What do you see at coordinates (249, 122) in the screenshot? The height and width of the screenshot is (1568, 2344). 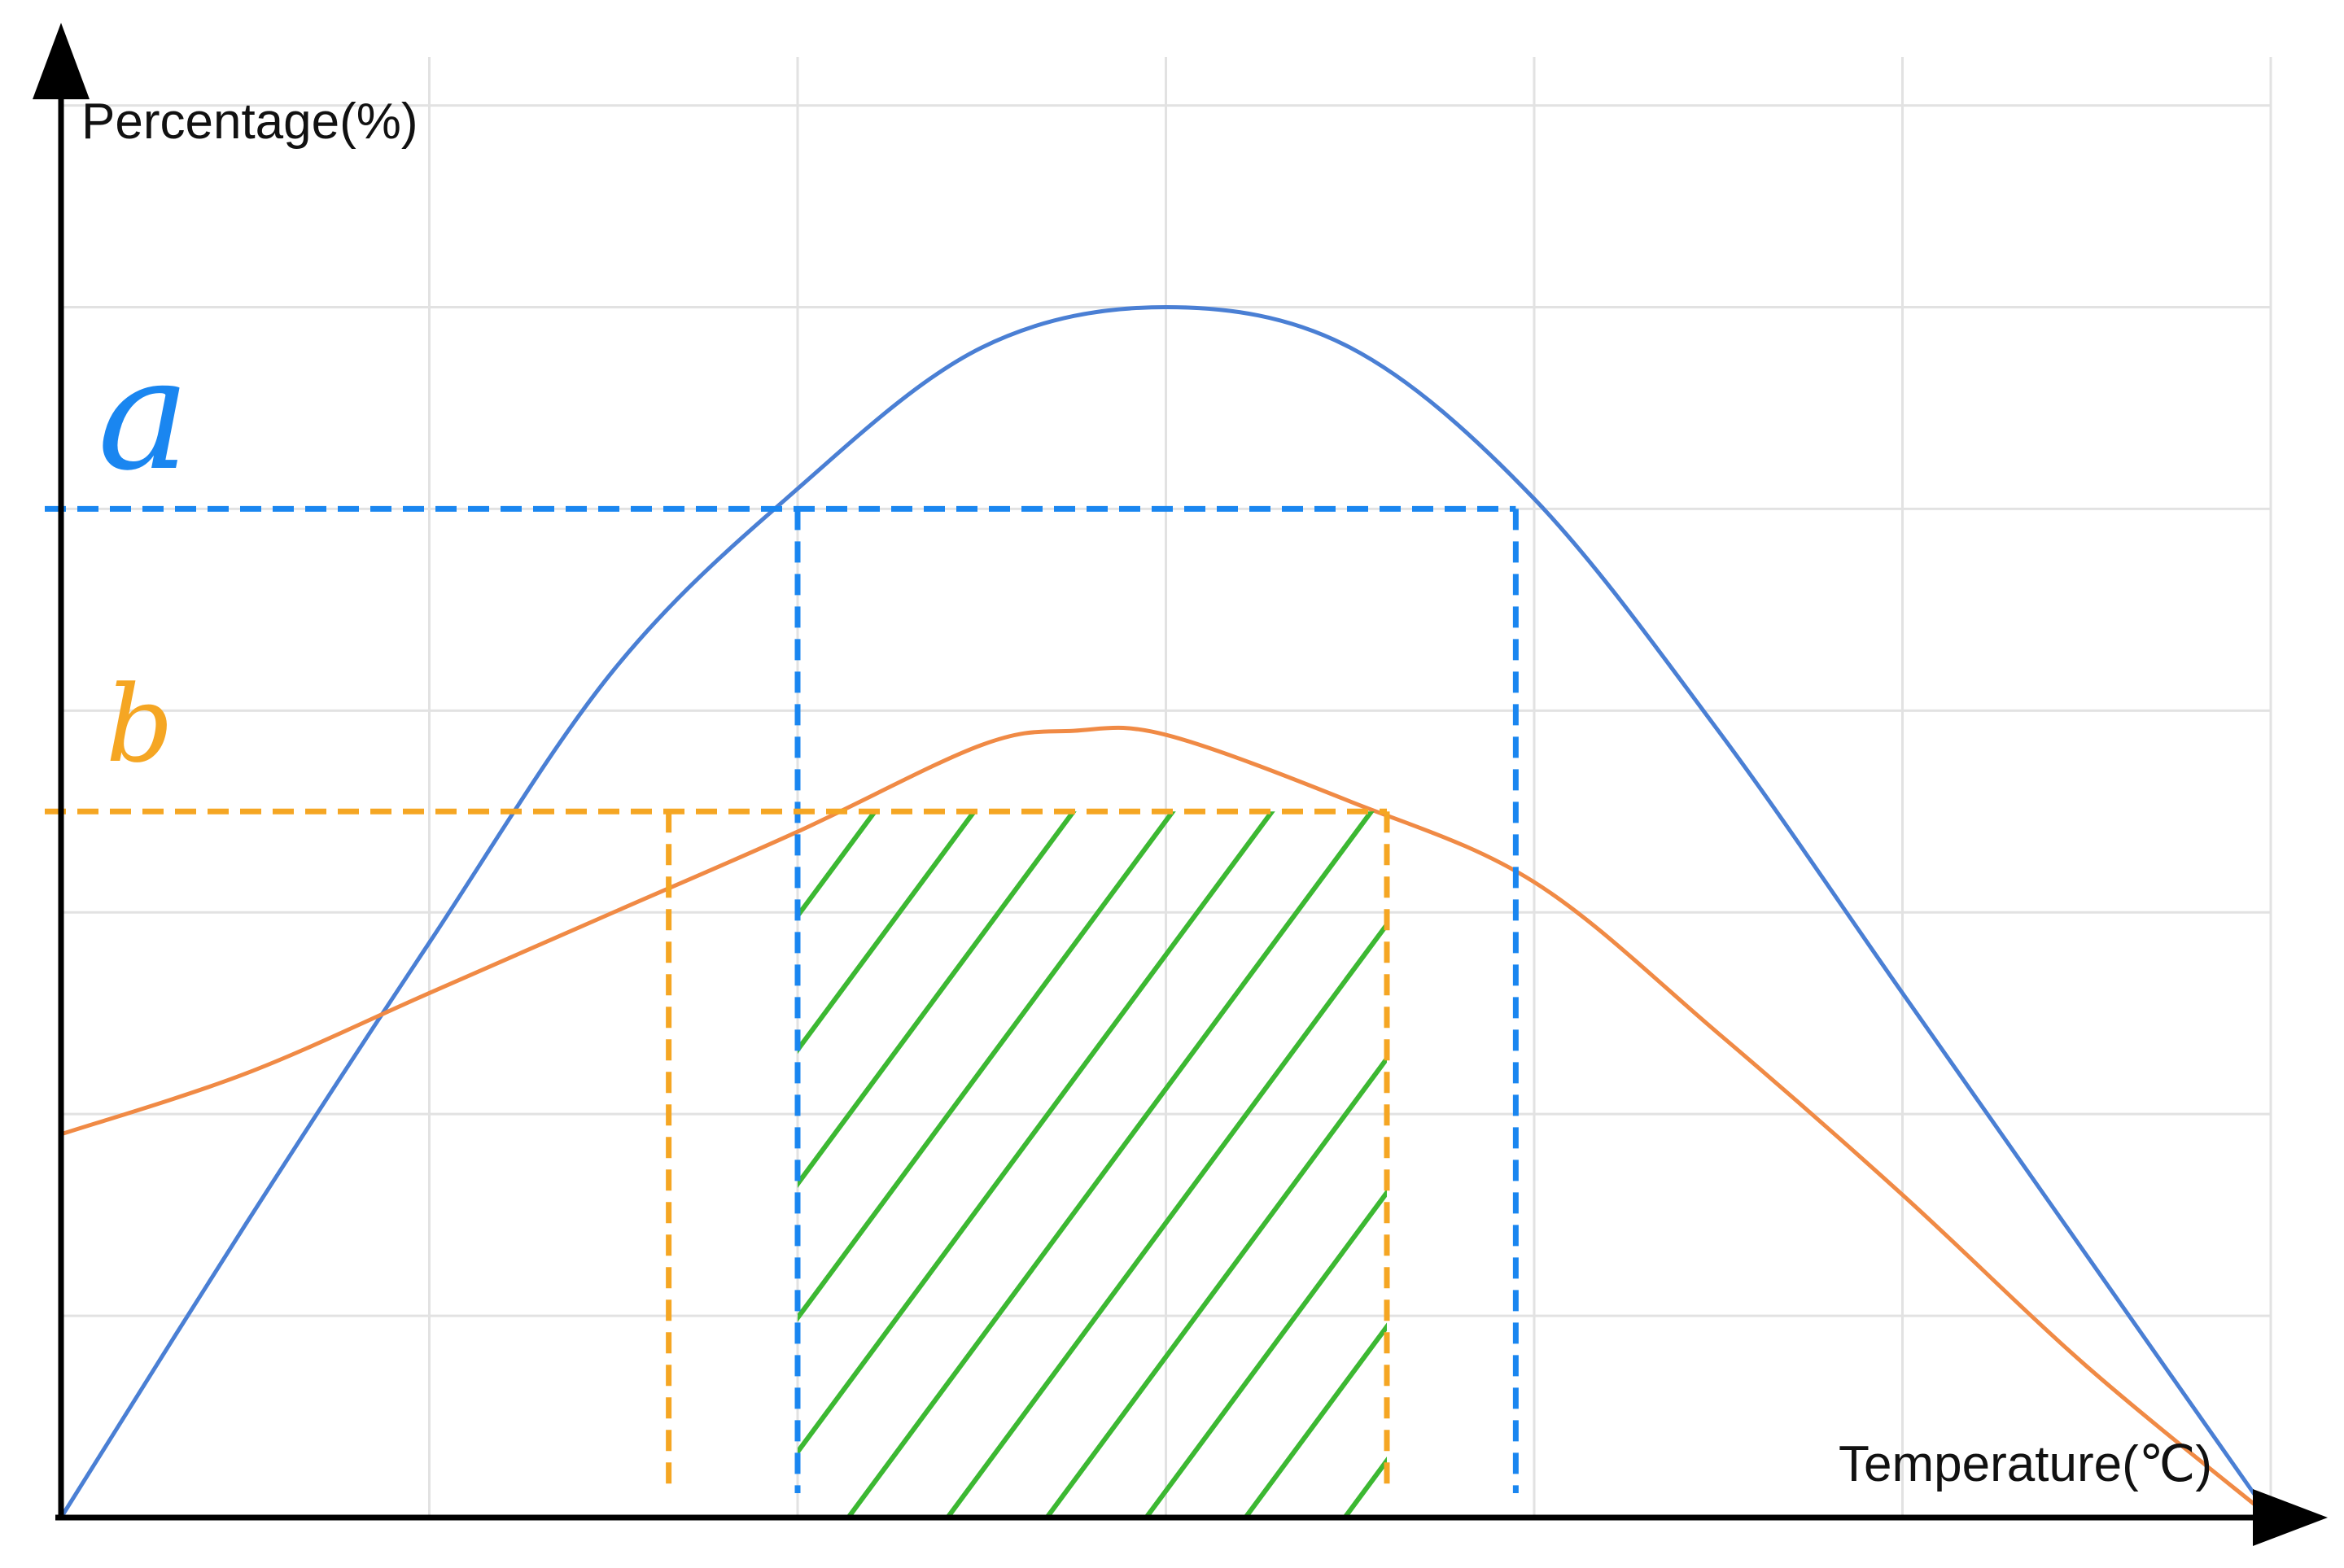 I see `y-axis-label: Percentage(%)` at bounding box center [249, 122].